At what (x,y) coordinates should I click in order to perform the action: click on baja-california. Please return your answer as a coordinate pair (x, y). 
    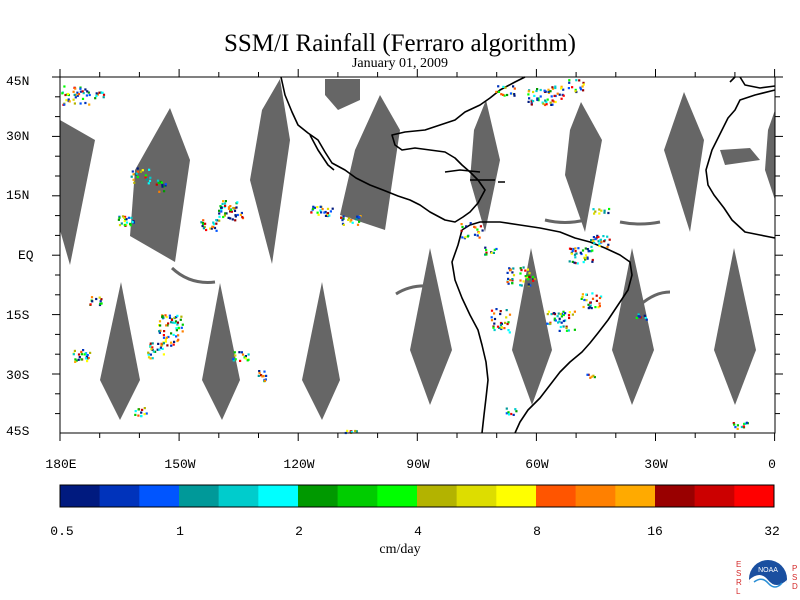
    Looking at the image, I should click on (322, 152).